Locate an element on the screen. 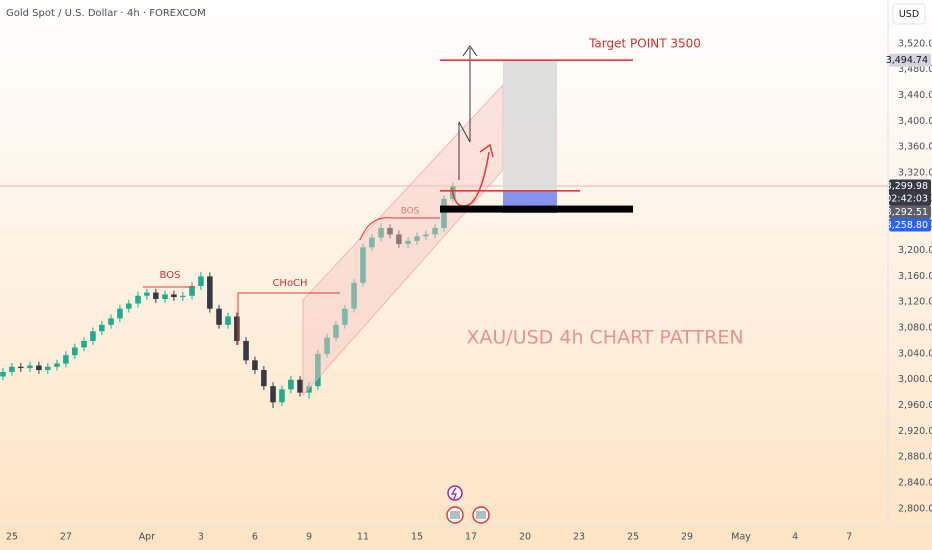 Image resolution: width=932 pixels, height=550 pixels. event-icon is located at coordinates (455, 493).